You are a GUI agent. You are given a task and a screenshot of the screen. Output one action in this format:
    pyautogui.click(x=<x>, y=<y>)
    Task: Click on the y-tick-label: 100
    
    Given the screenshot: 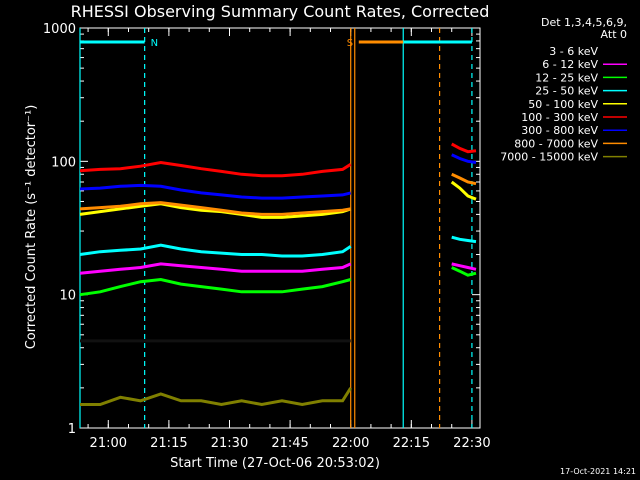 What is the action you would take?
    pyautogui.click(x=63, y=162)
    